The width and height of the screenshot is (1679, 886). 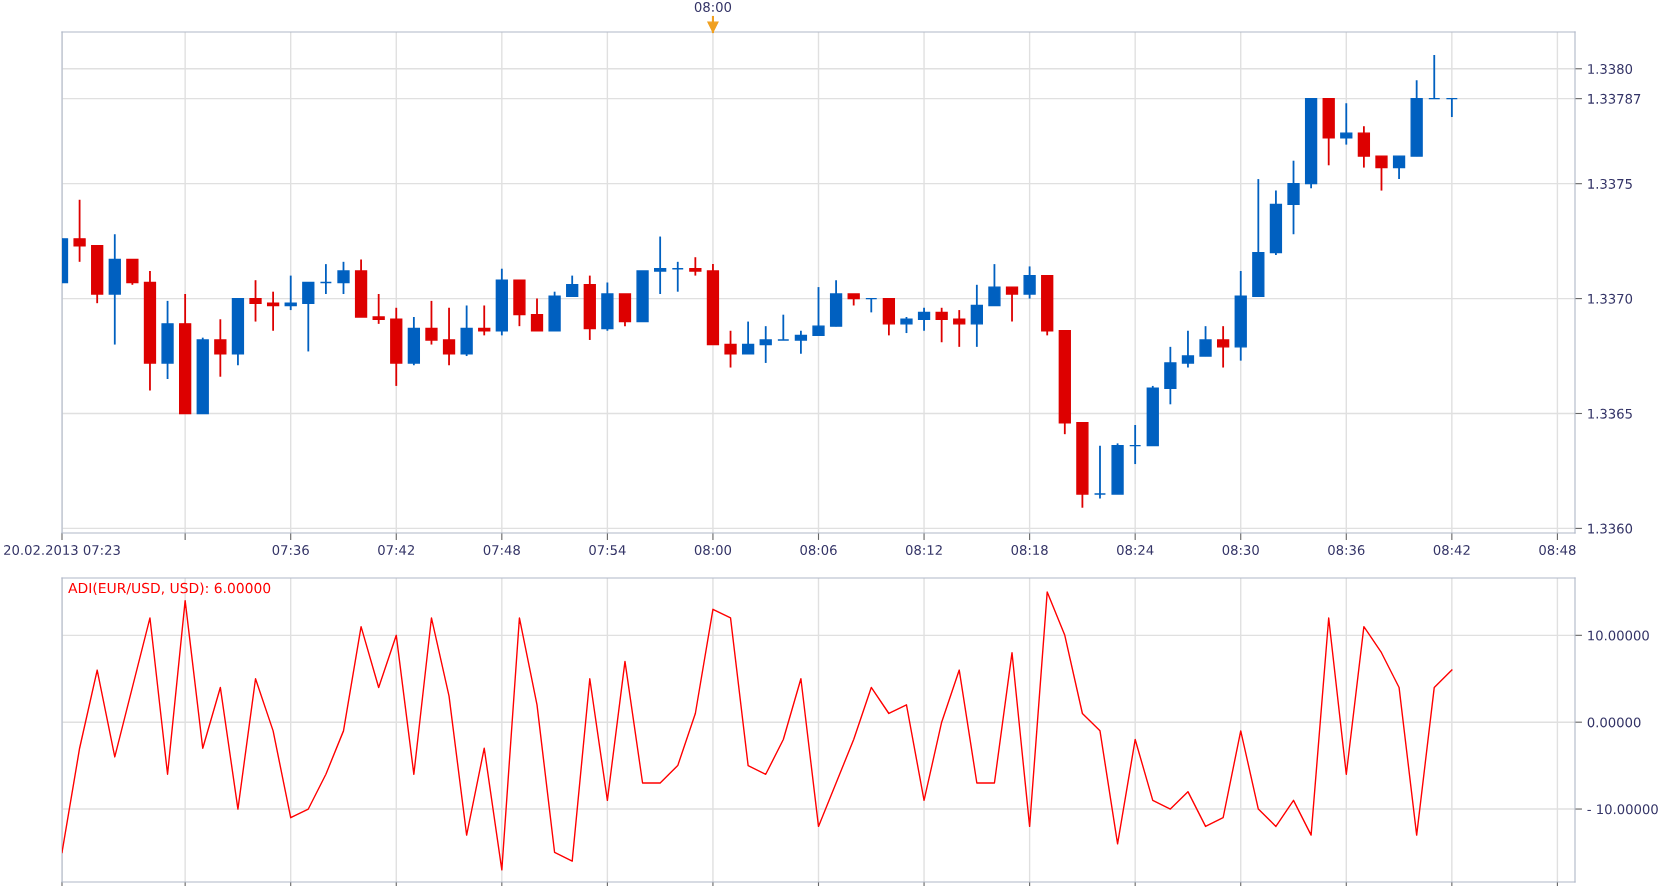 I want to click on x-tick-label: 20.02.2013 07:23, so click(x=62, y=550).